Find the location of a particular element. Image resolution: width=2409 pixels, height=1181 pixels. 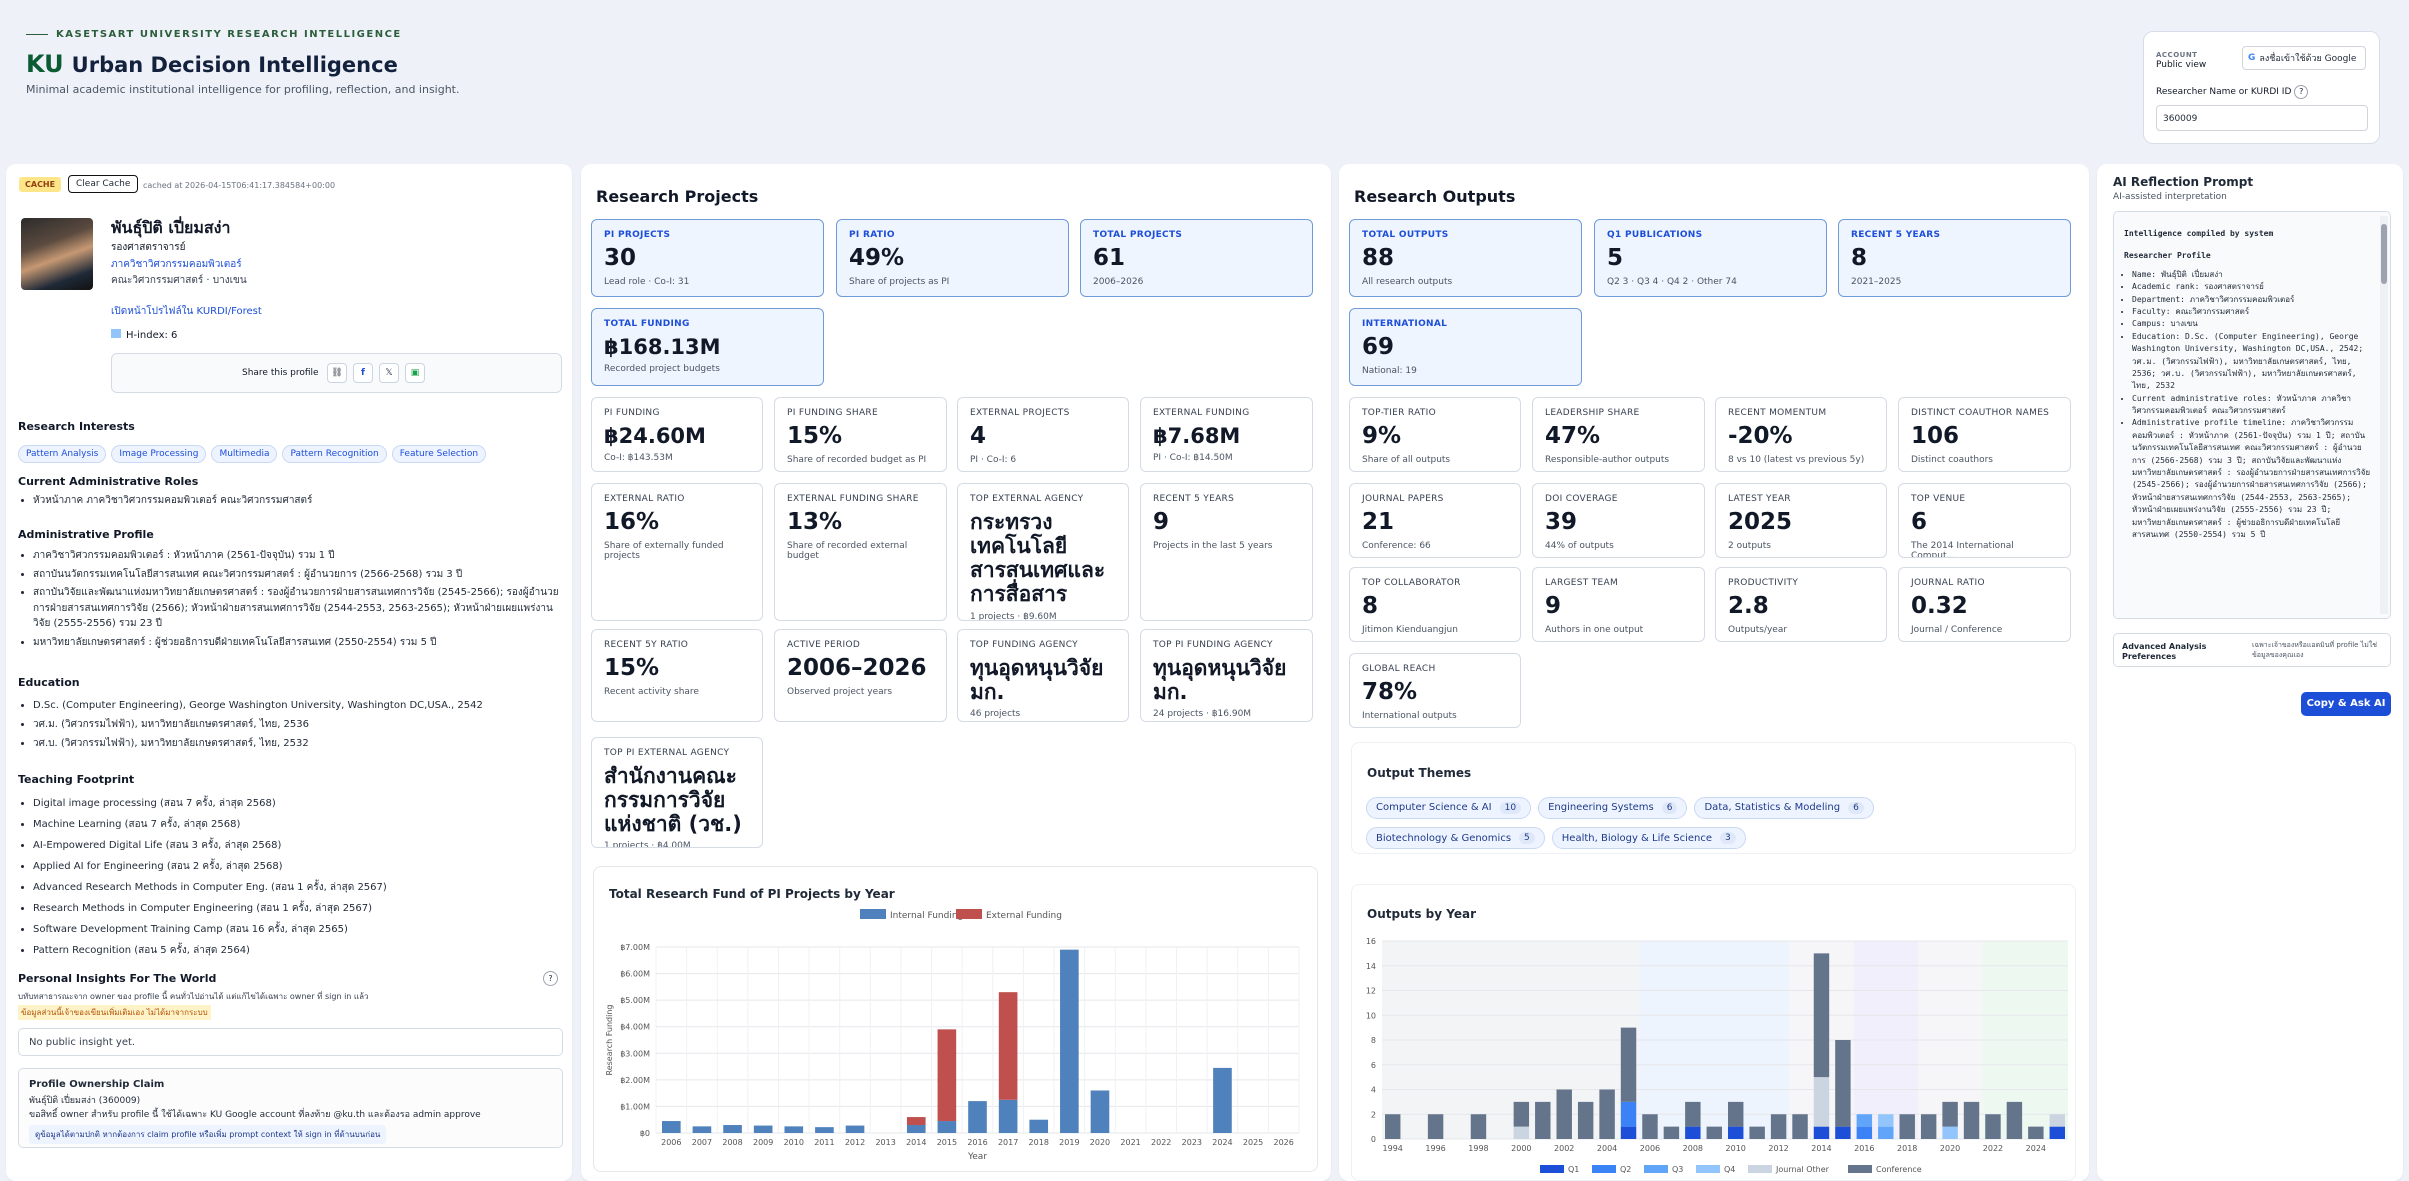

card-label: JOURNAL RATIO is located at coordinates (1948, 583).